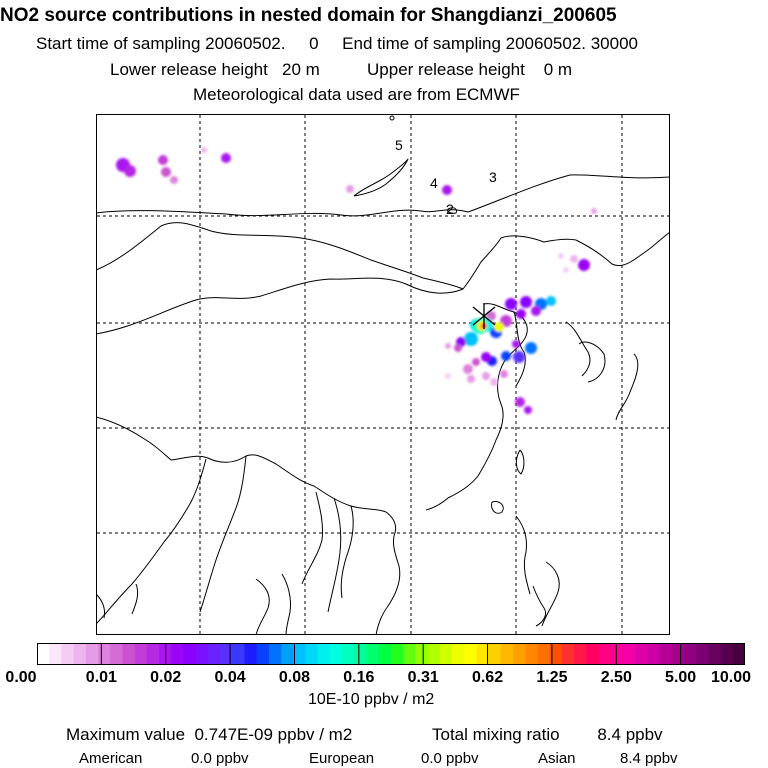 The width and height of the screenshot is (768, 768). What do you see at coordinates (552, 677) in the screenshot?
I see `scale-tick-label: 1.25` at bounding box center [552, 677].